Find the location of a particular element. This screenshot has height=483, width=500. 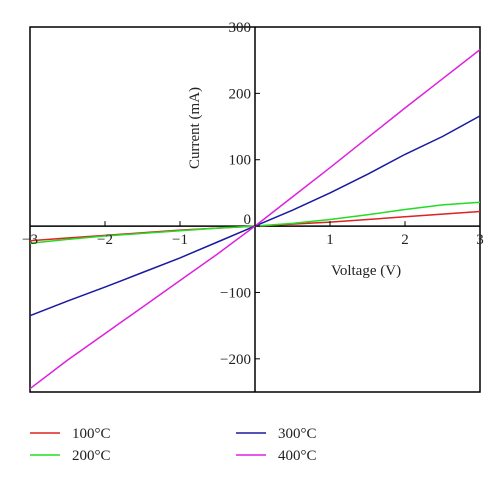

y-tick-label: −100 is located at coordinates (235, 293).